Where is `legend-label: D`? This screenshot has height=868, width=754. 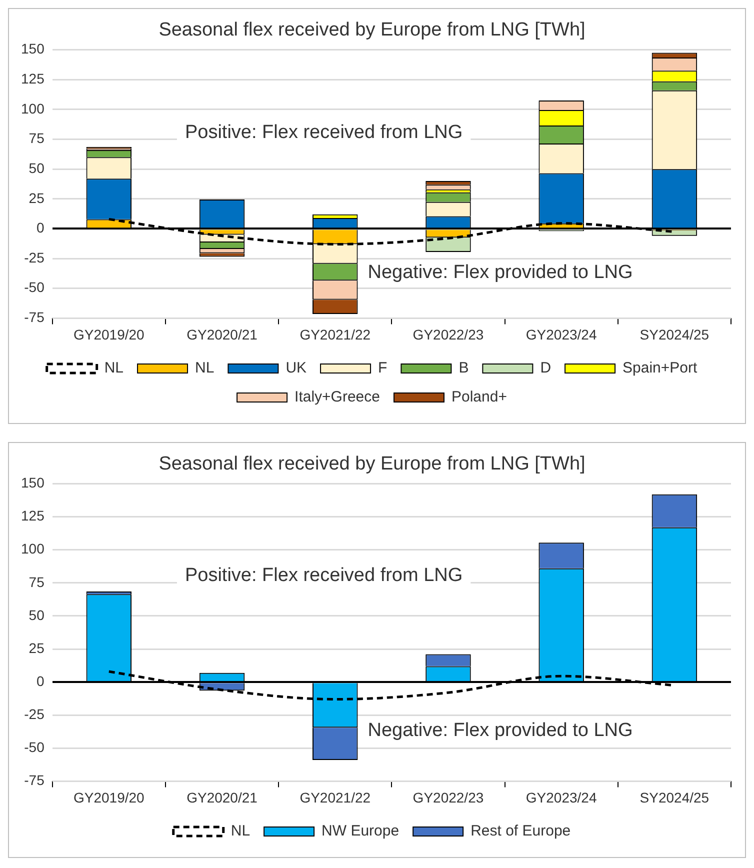 legend-label: D is located at coordinates (546, 368).